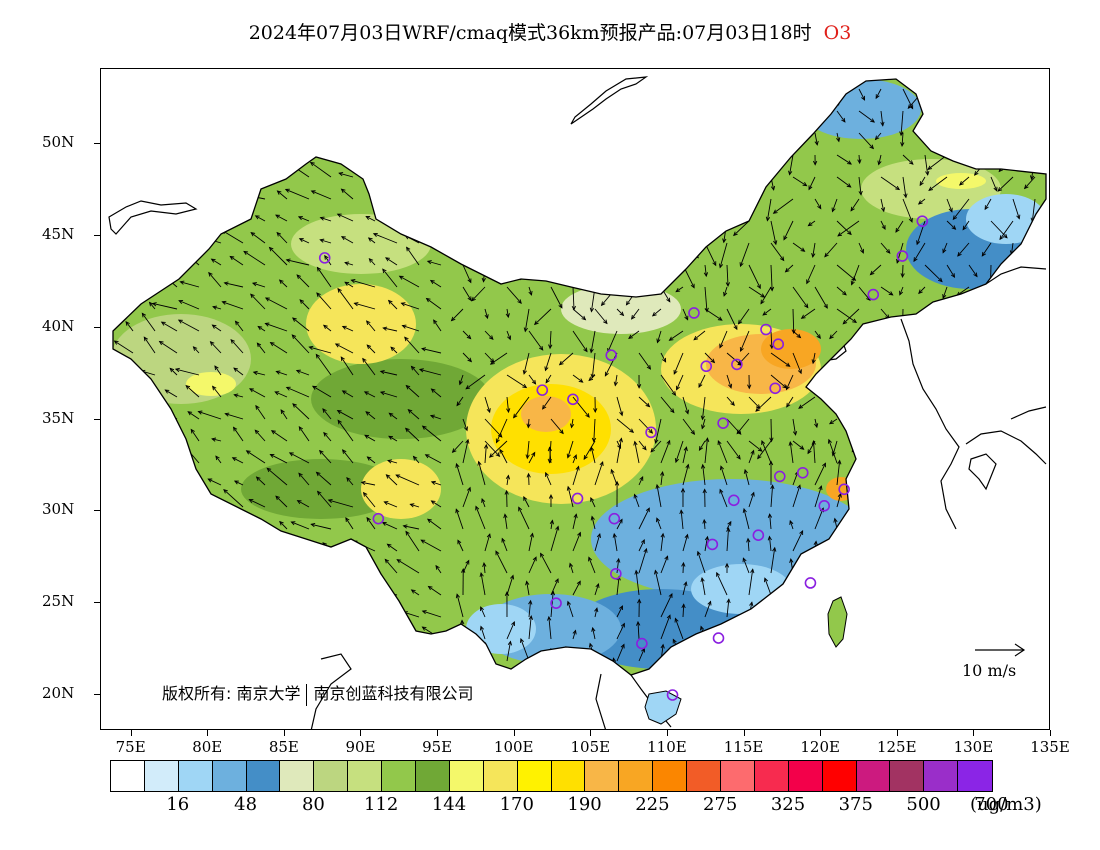 Image resolution: width=1100 pixels, height=850 pixels. I want to click on color-legend, so click(552, 776).